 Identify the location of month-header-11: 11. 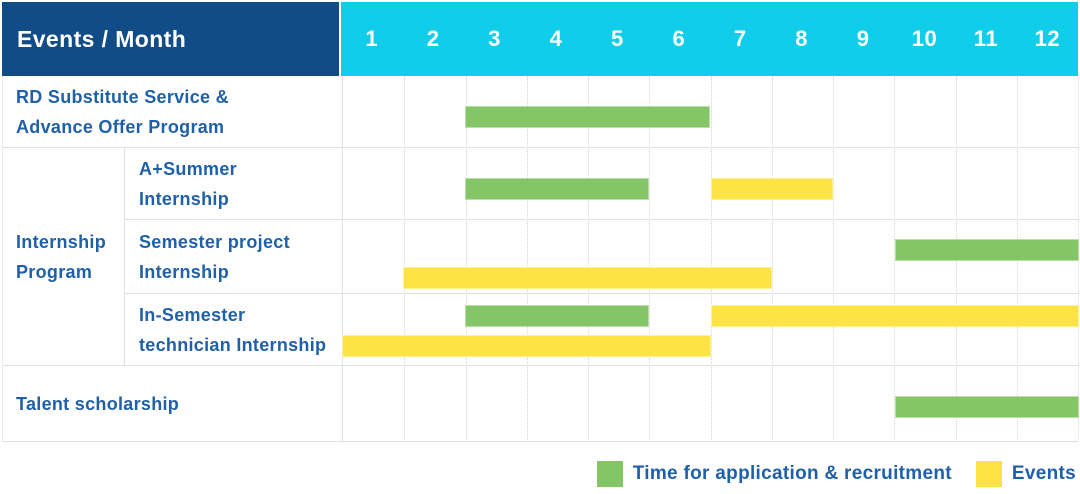
(986, 38).